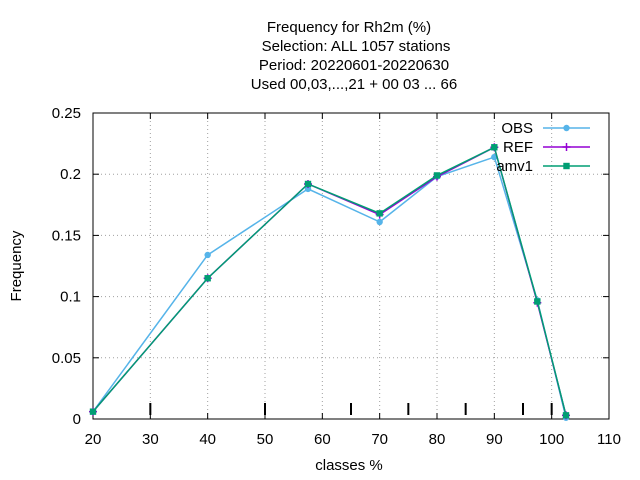  What do you see at coordinates (494, 439) in the screenshot?
I see `x-tick-label: 90` at bounding box center [494, 439].